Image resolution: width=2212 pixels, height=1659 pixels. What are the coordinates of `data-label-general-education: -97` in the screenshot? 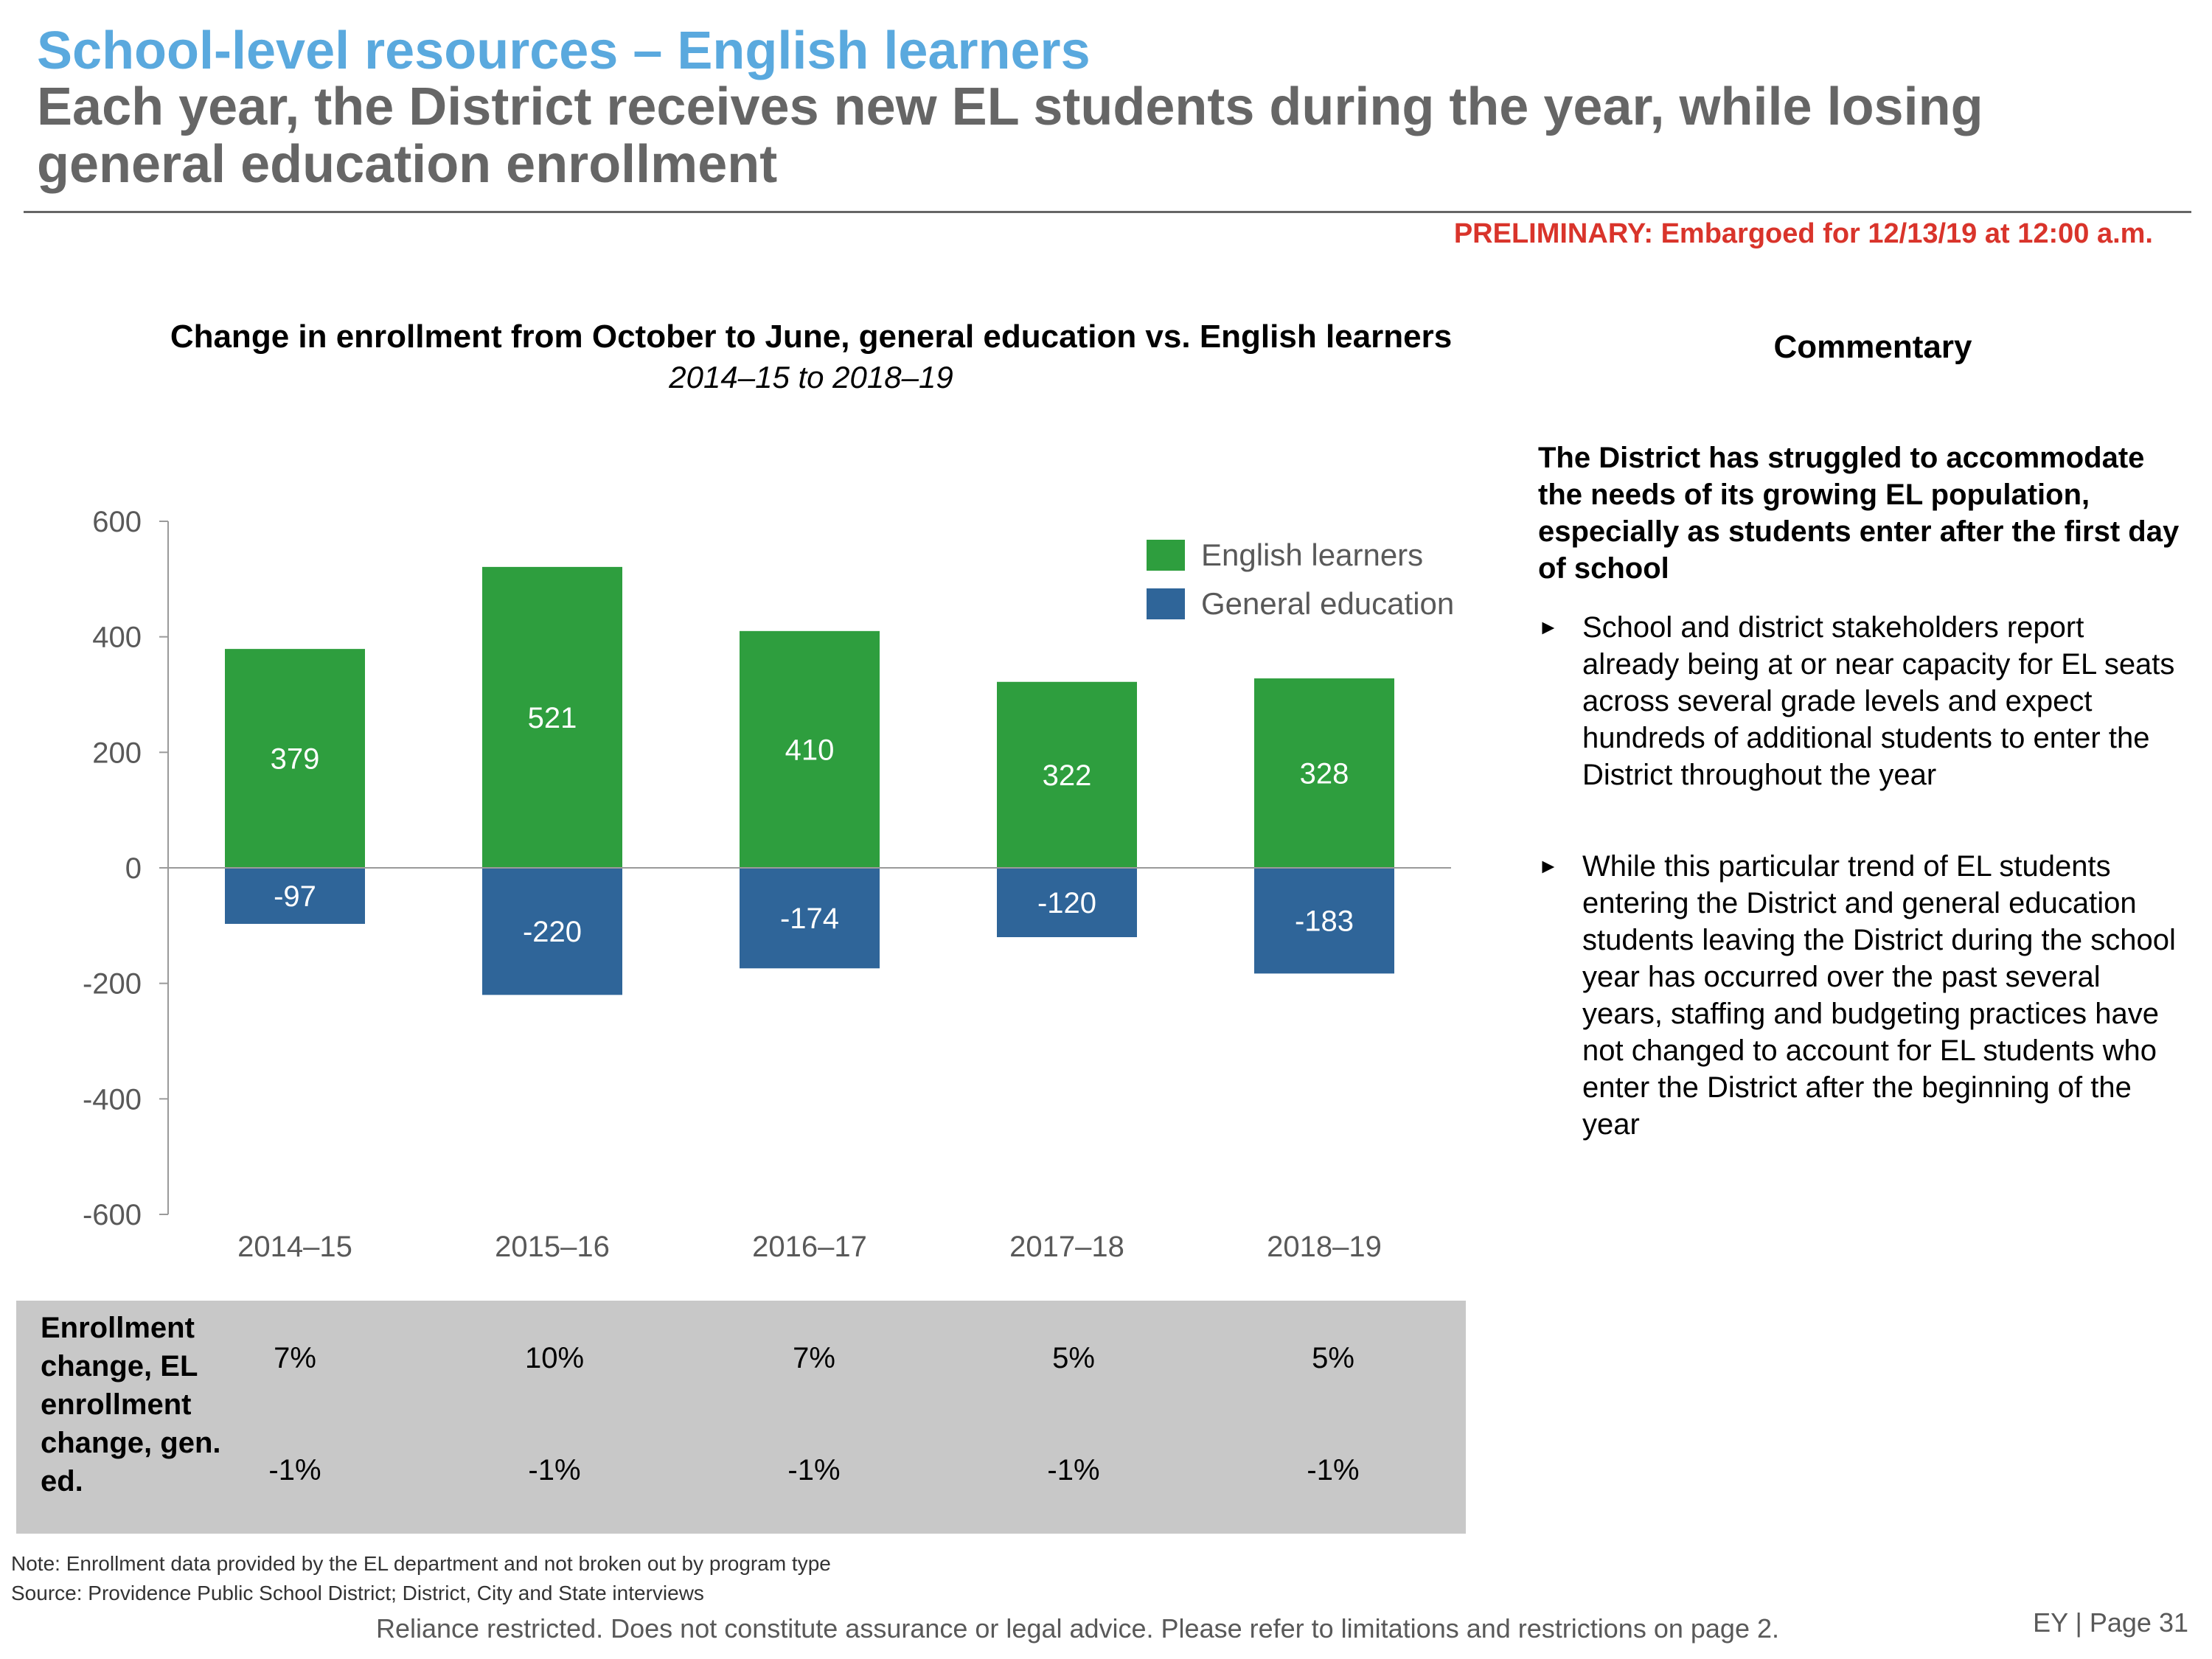 It's located at (295, 896).